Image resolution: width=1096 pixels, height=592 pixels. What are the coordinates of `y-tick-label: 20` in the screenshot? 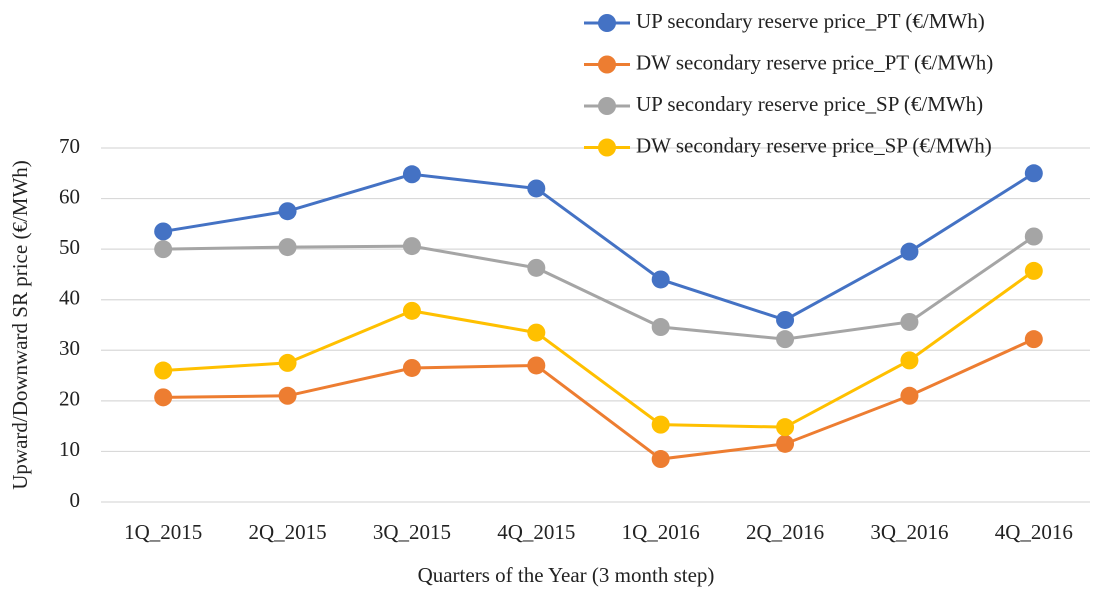 It's located at (69, 399).